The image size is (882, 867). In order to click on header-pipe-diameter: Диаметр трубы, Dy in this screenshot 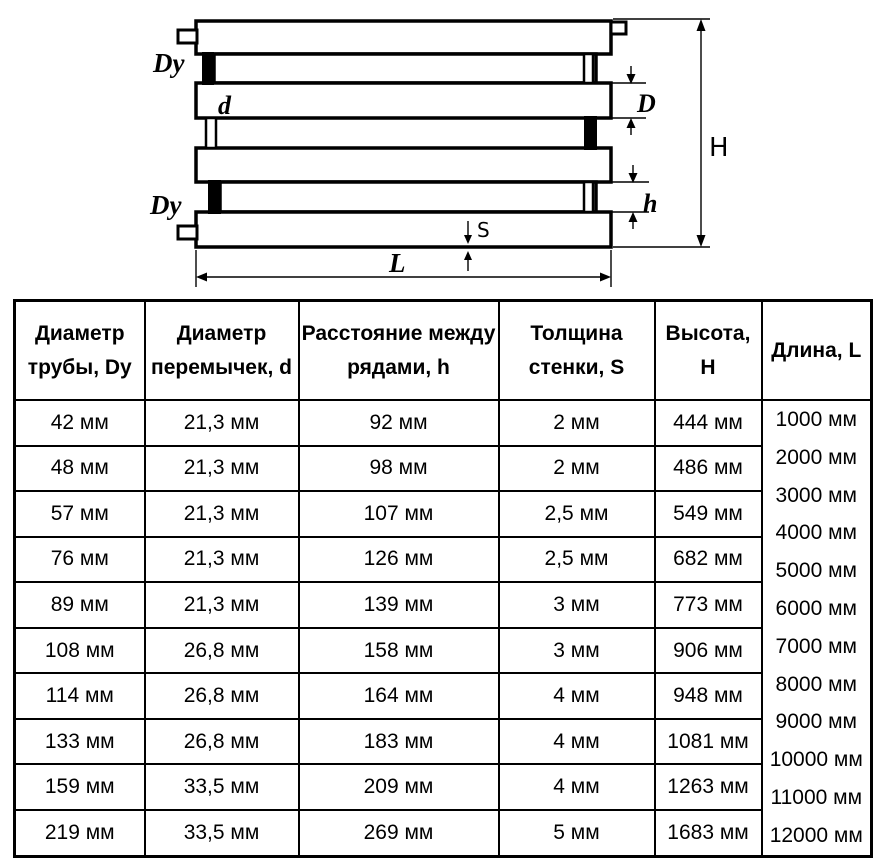, I will do `click(79, 350)`.